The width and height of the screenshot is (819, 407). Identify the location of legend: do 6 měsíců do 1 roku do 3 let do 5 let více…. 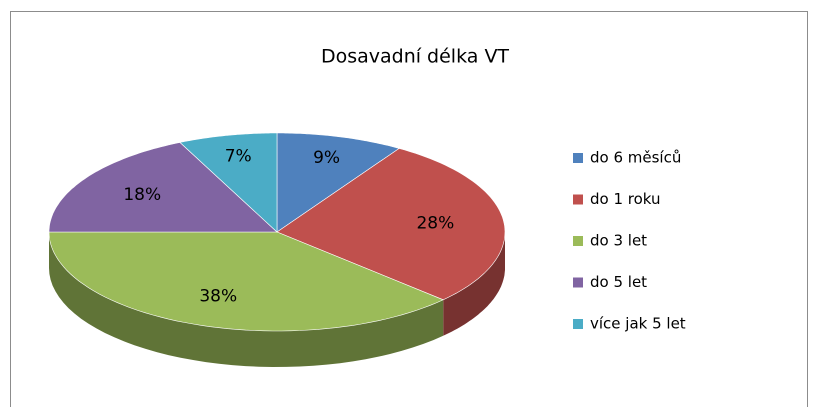
(629, 241).